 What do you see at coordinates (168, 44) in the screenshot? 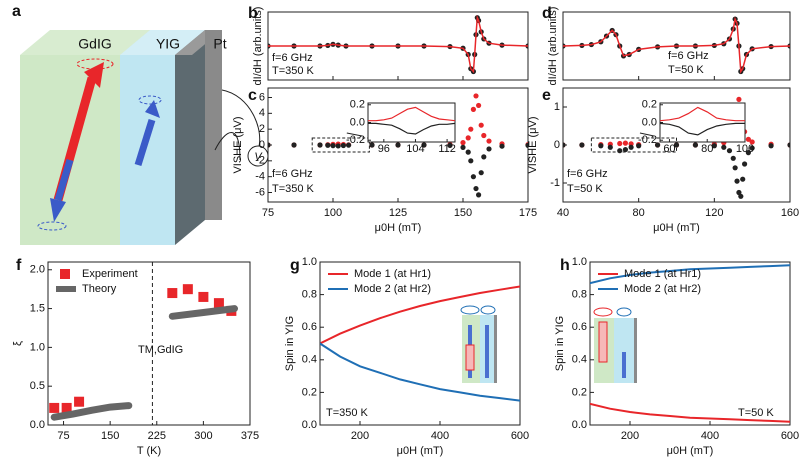
I see `layer-label: YIG` at bounding box center [168, 44].